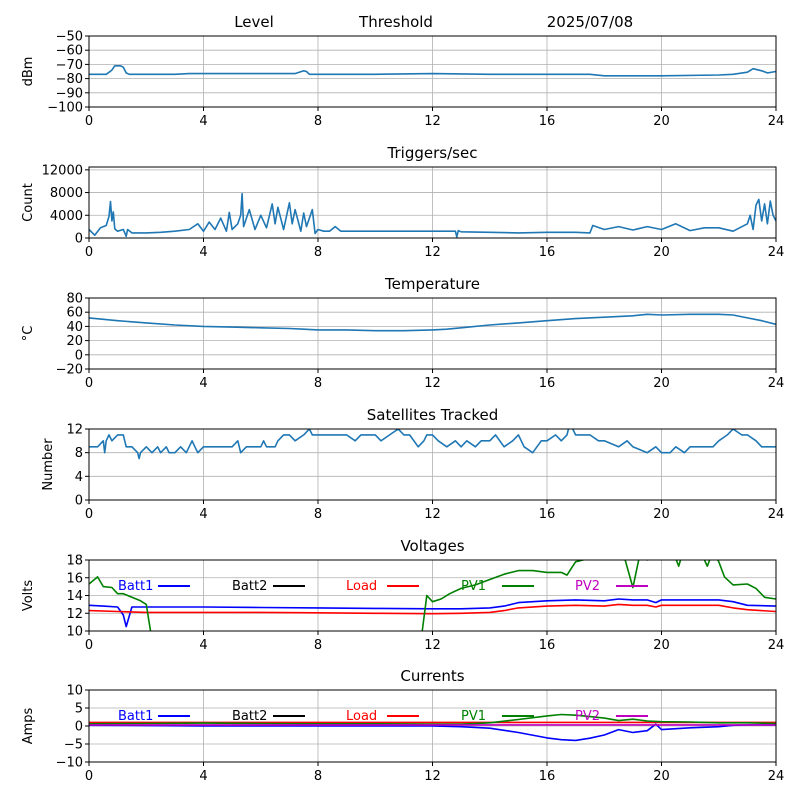  What do you see at coordinates (28, 202) in the screenshot?
I see `y-axis-label: Count` at bounding box center [28, 202].